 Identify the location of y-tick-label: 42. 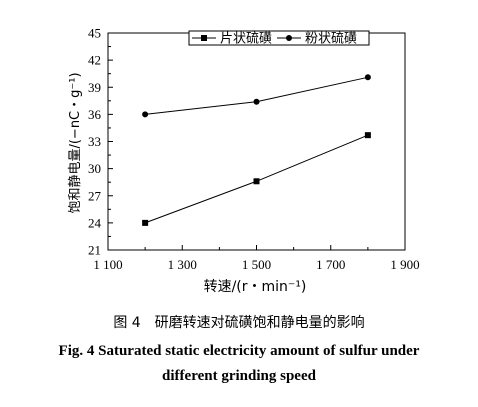
(94, 60).